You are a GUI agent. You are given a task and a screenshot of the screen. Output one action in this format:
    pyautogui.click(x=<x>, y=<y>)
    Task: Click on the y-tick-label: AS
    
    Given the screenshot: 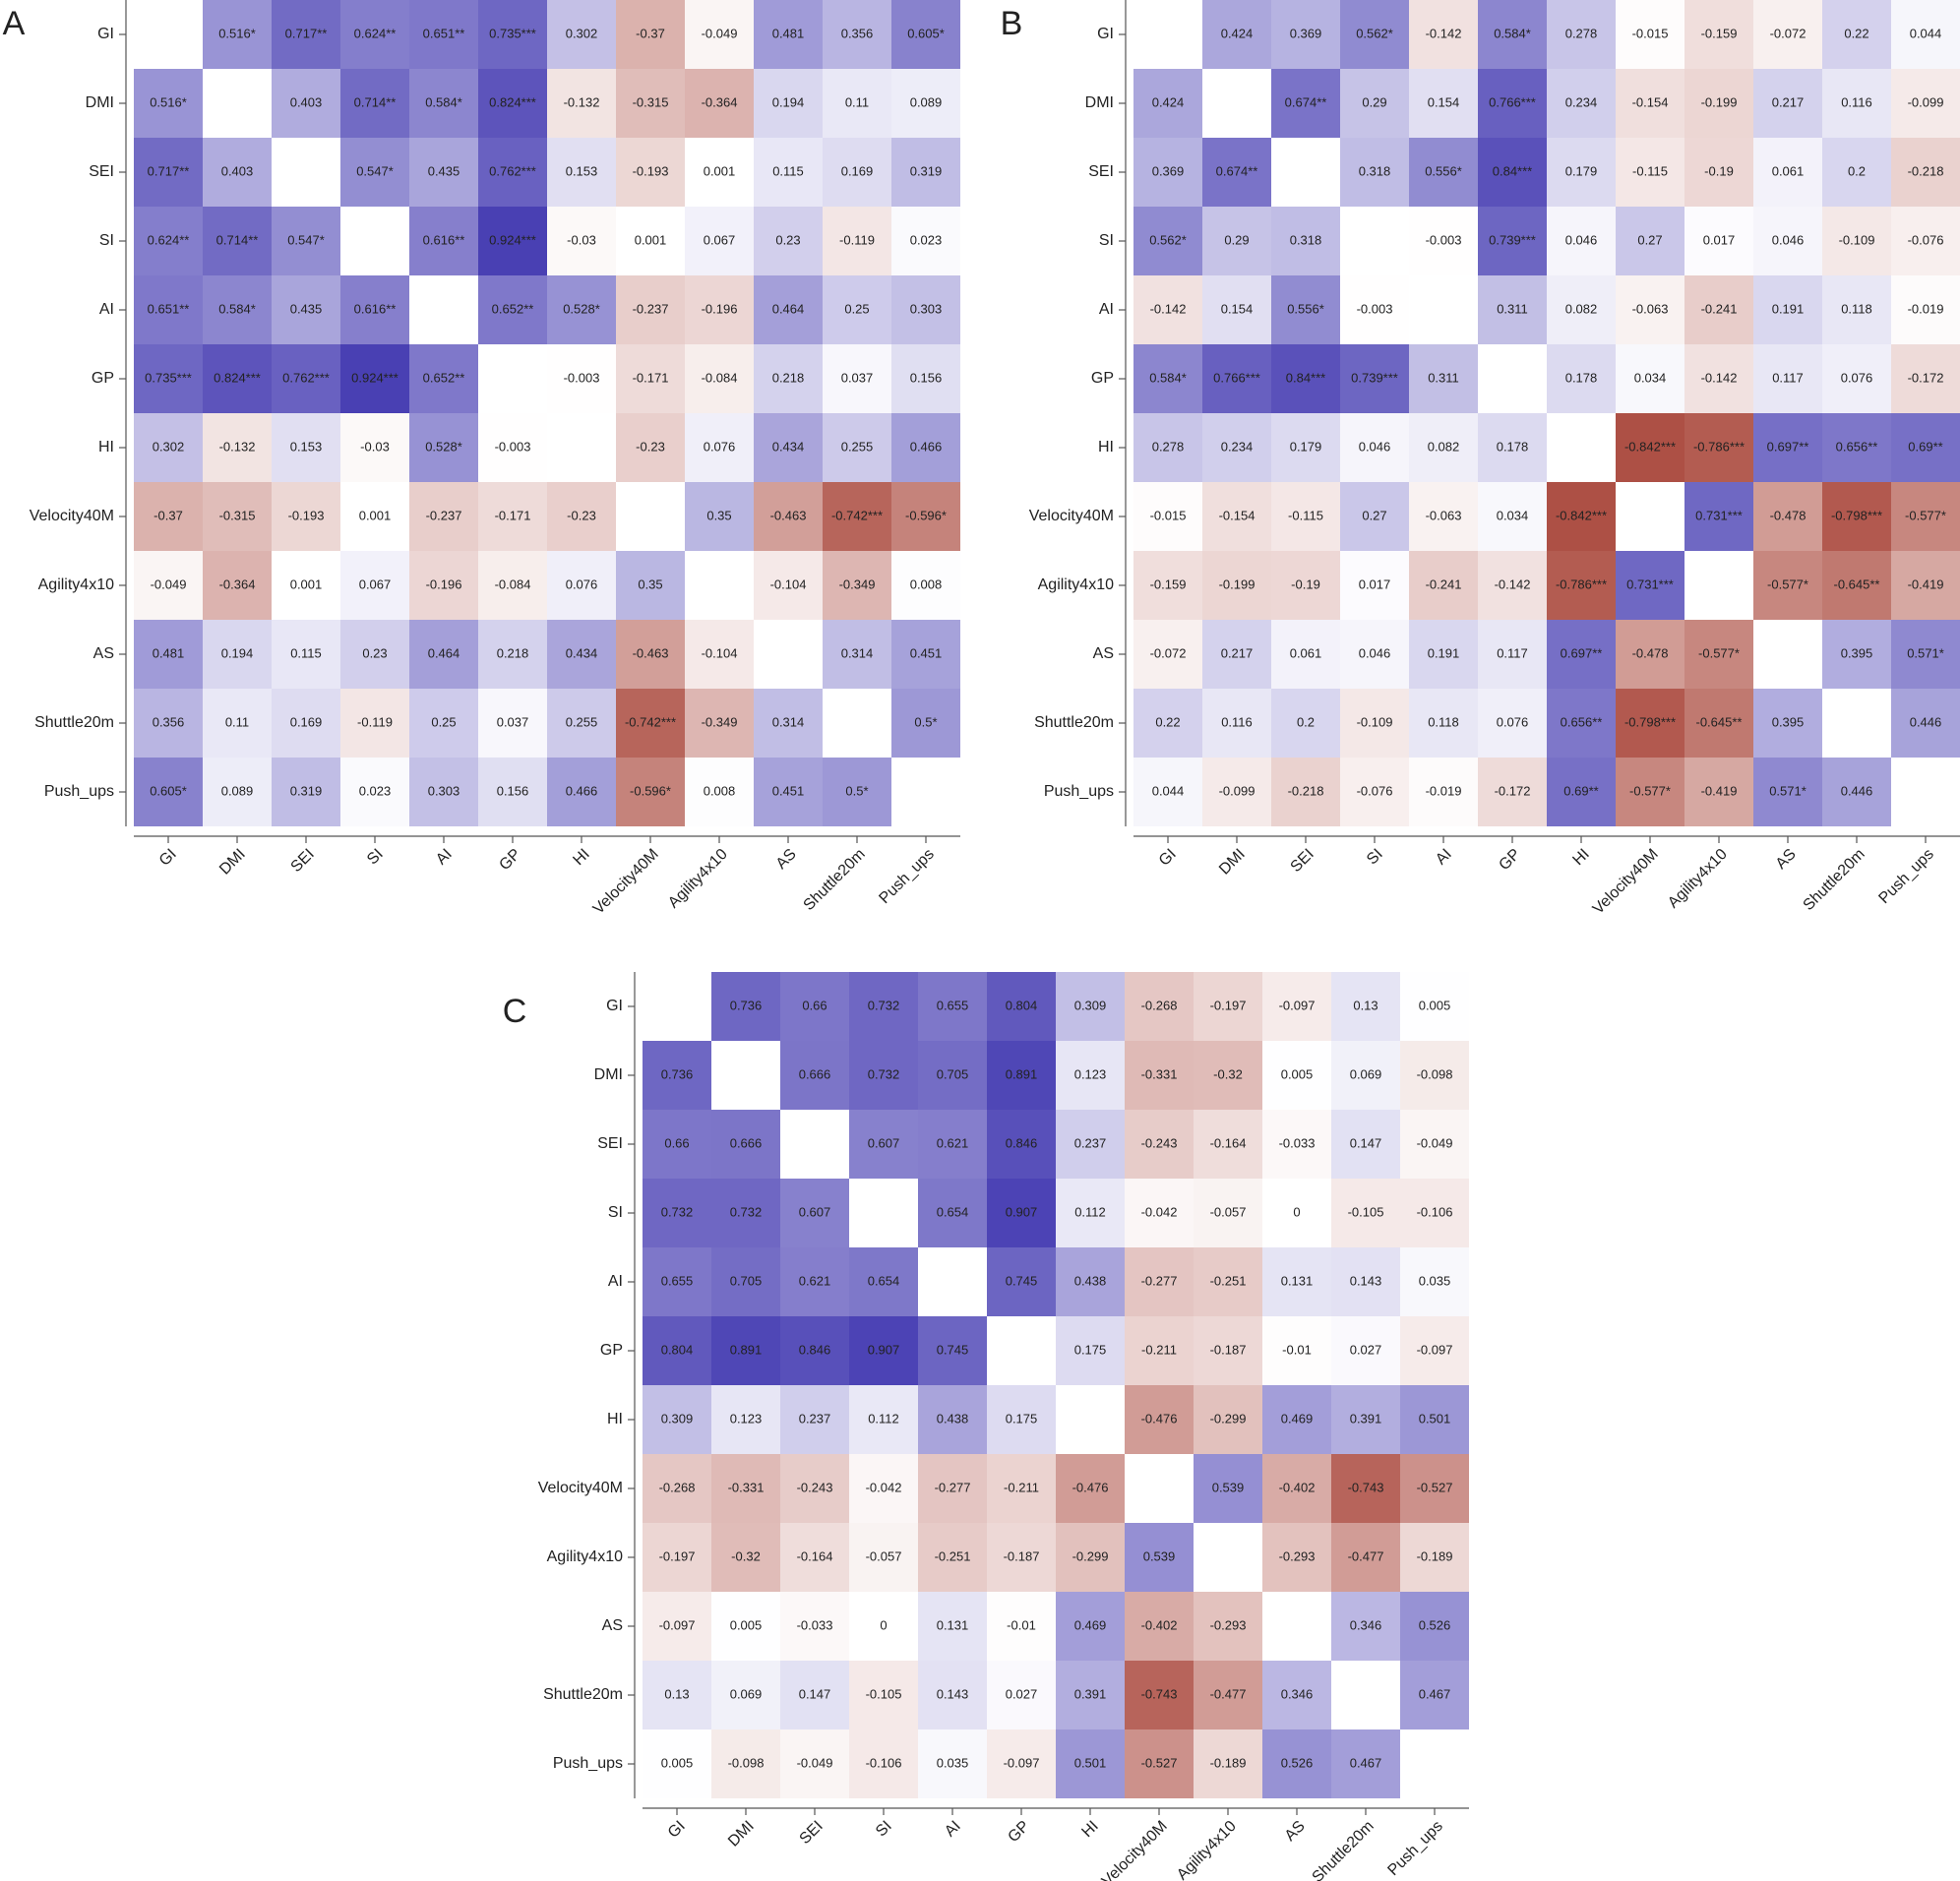 What is the action you would take?
    pyautogui.click(x=103, y=653)
    